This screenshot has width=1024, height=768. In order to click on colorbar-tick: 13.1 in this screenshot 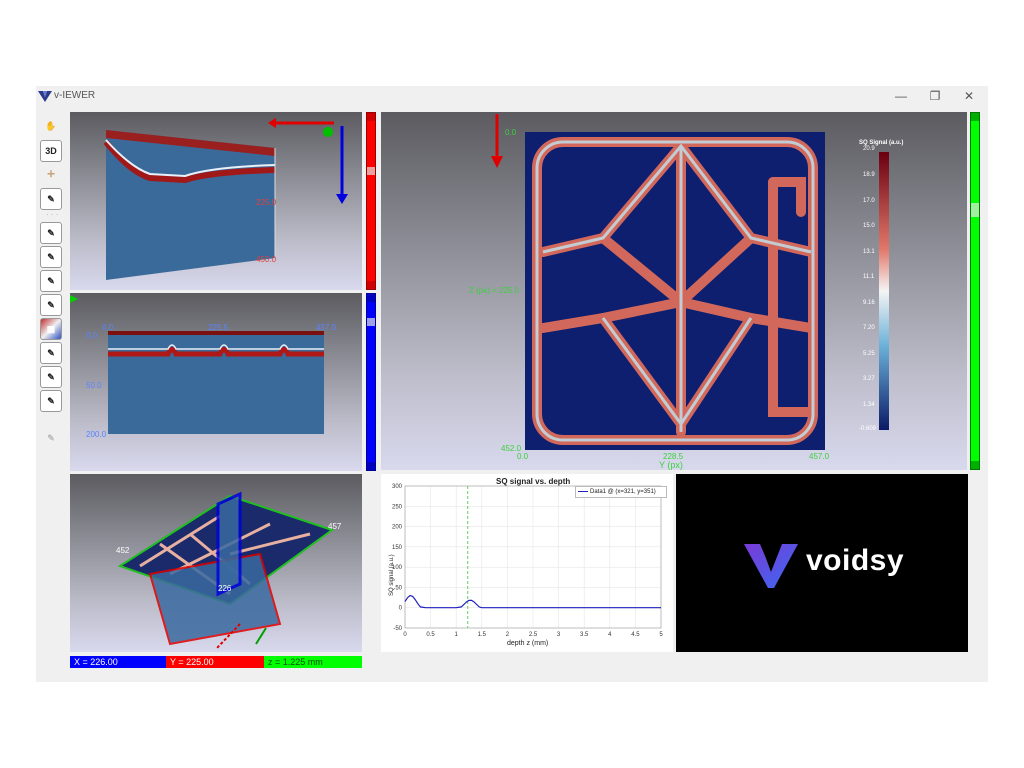, I will do `click(869, 252)`.